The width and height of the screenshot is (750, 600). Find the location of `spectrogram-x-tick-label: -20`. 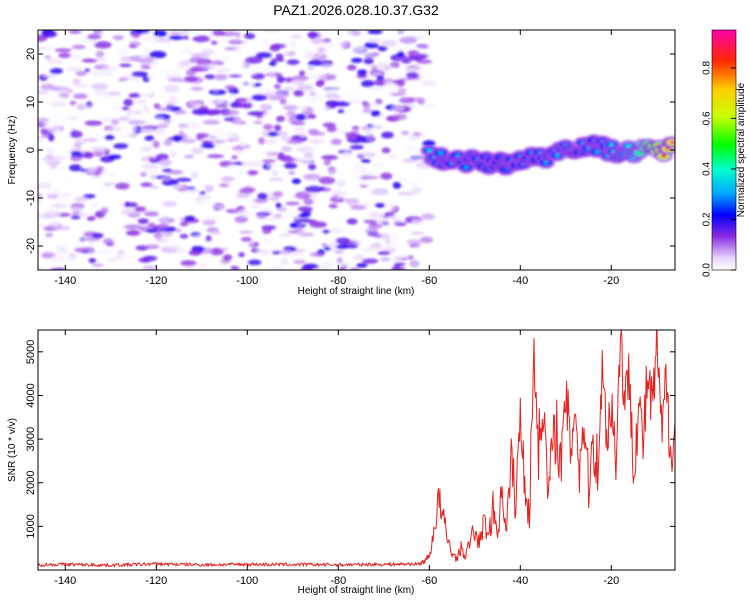

spectrogram-x-tick-label: -20 is located at coordinates (611, 281).